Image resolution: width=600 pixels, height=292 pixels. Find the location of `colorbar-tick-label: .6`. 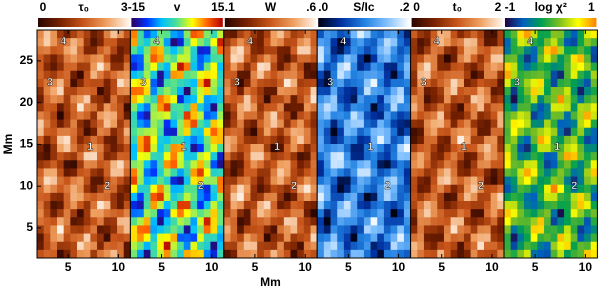

colorbar-tick-label: .6 is located at coordinates (311, 7).